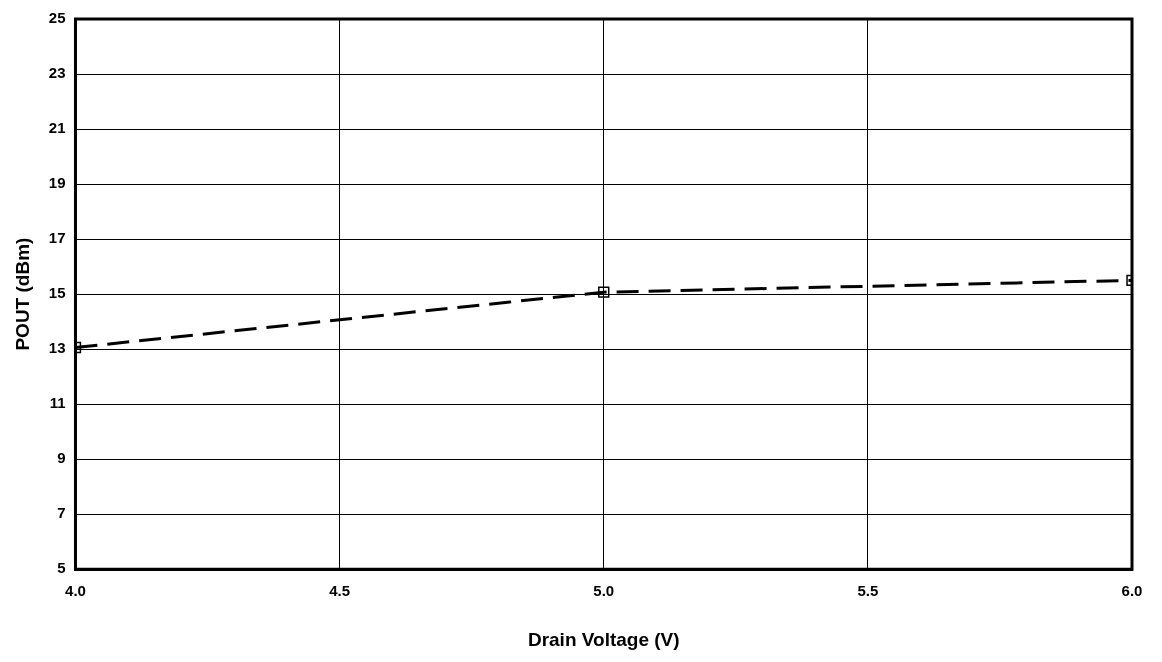 The width and height of the screenshot is (1162, 662). What do you see at coordinates (868, 591) in the screenshot?
I see `x-tick-label: 5.5` at bounding box center [868, 591].